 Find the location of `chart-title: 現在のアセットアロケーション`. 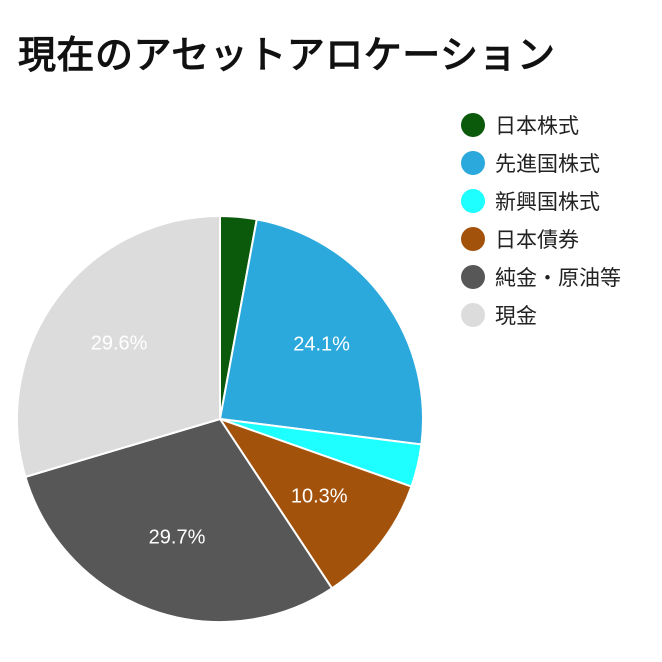

chart-title: 現在のアセットアロケーション is located at coordinates (287, 55).